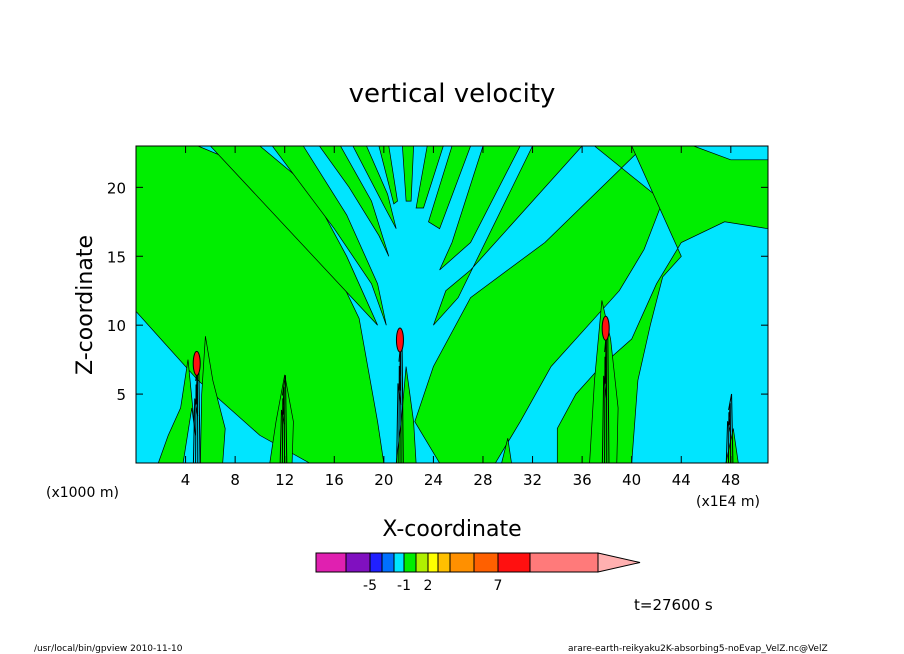 Image resolution: width=904 pixels, height=654 pixels. I want to click on colorbar-label: -5, so click(370, 586).